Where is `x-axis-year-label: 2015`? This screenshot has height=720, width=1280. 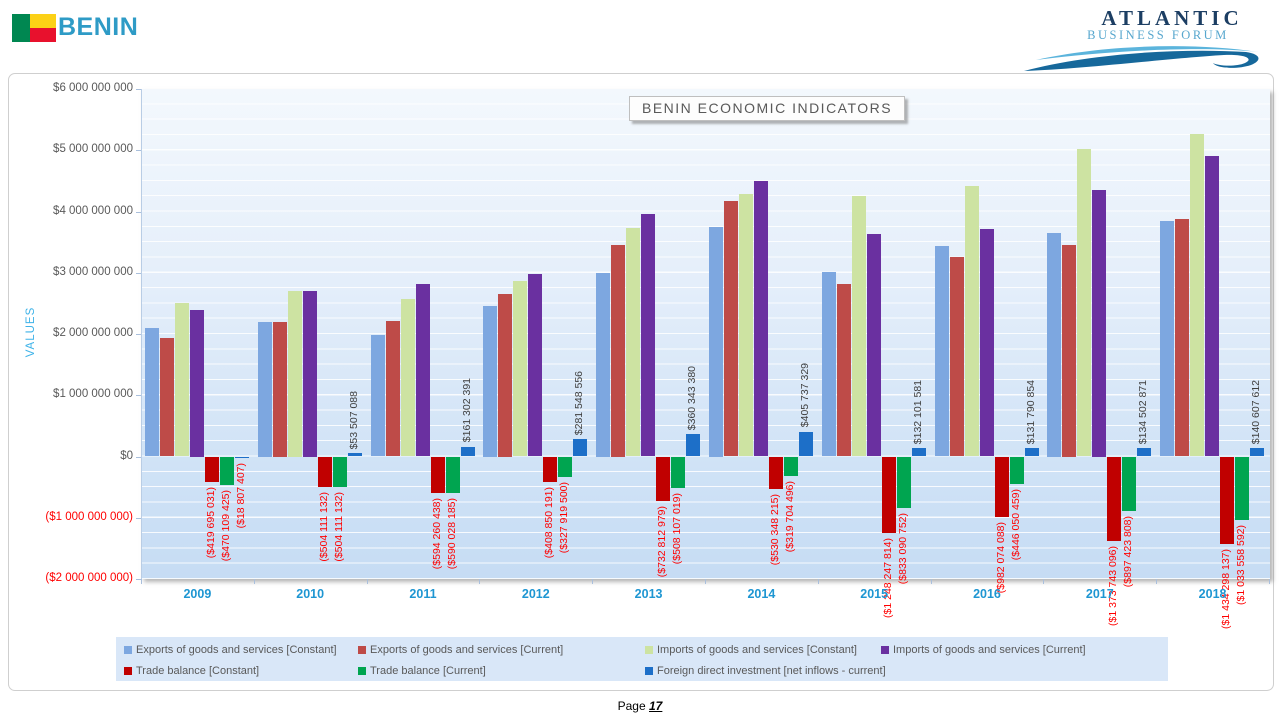
x-axis-year-label: 2015 is located at coordinates (874, 594).